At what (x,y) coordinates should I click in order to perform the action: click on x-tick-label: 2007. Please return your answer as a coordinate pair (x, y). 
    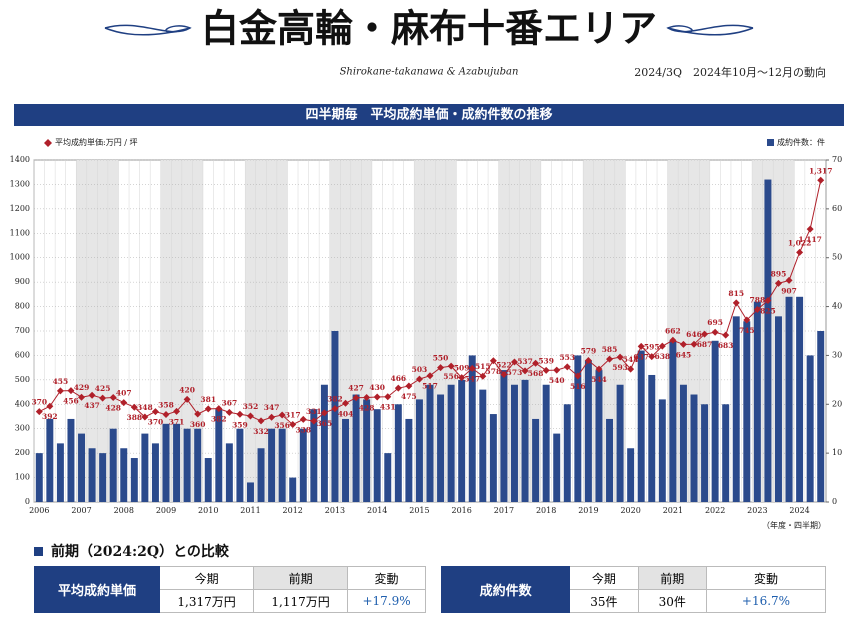
    Looking at the image, I should click on (81, 510).